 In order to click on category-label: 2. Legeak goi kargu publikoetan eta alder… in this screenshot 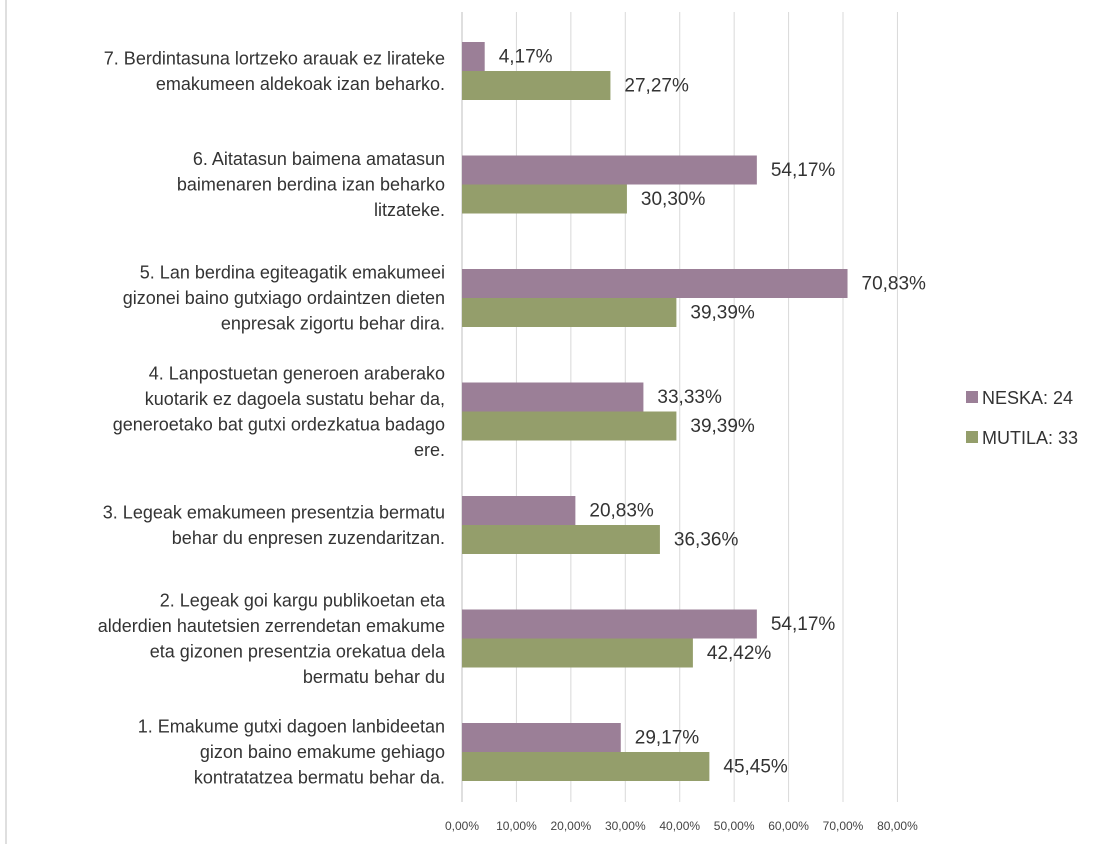, I will do `click(272, 638)`.